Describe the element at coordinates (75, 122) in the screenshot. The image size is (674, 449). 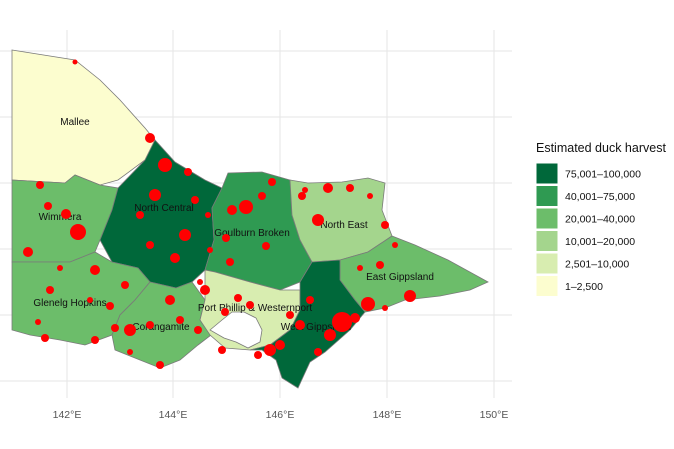
I see `region-label: Mallee` at that location.